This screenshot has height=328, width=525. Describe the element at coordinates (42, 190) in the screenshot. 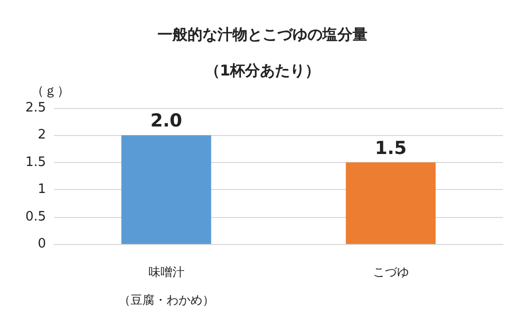

I see `y-tick-label: 1` at that location.